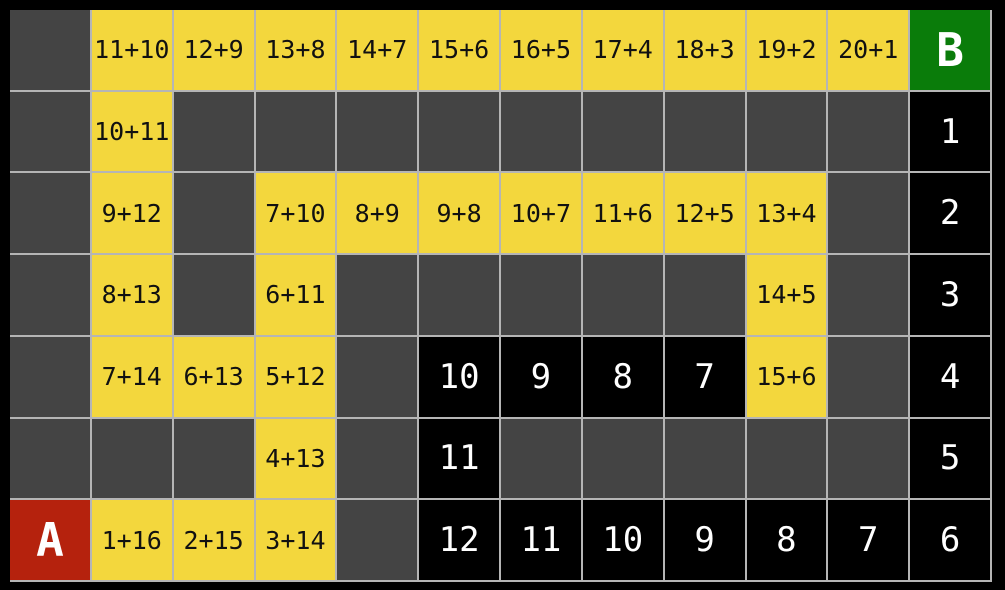 Image resolution: width=1005 pixels, height=590 pixels. Describe the element at coordinates (786, 131) in the screenshot. I see `wall-cell-r1-c9` at that location.